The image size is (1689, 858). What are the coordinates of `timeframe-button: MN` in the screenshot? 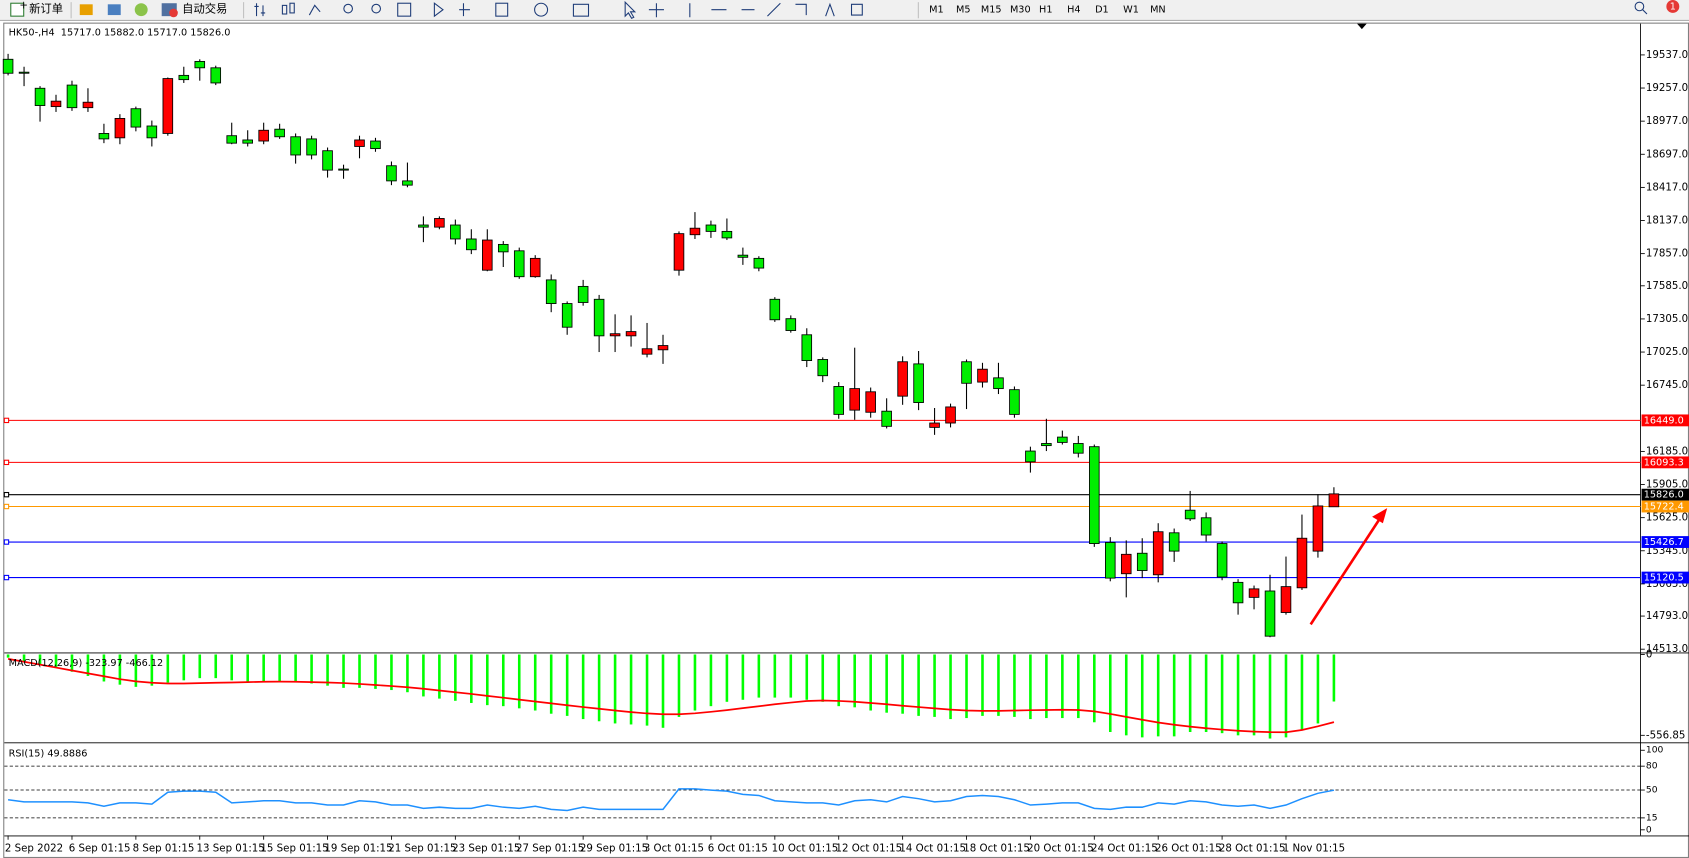 It's located at (1158, 10).